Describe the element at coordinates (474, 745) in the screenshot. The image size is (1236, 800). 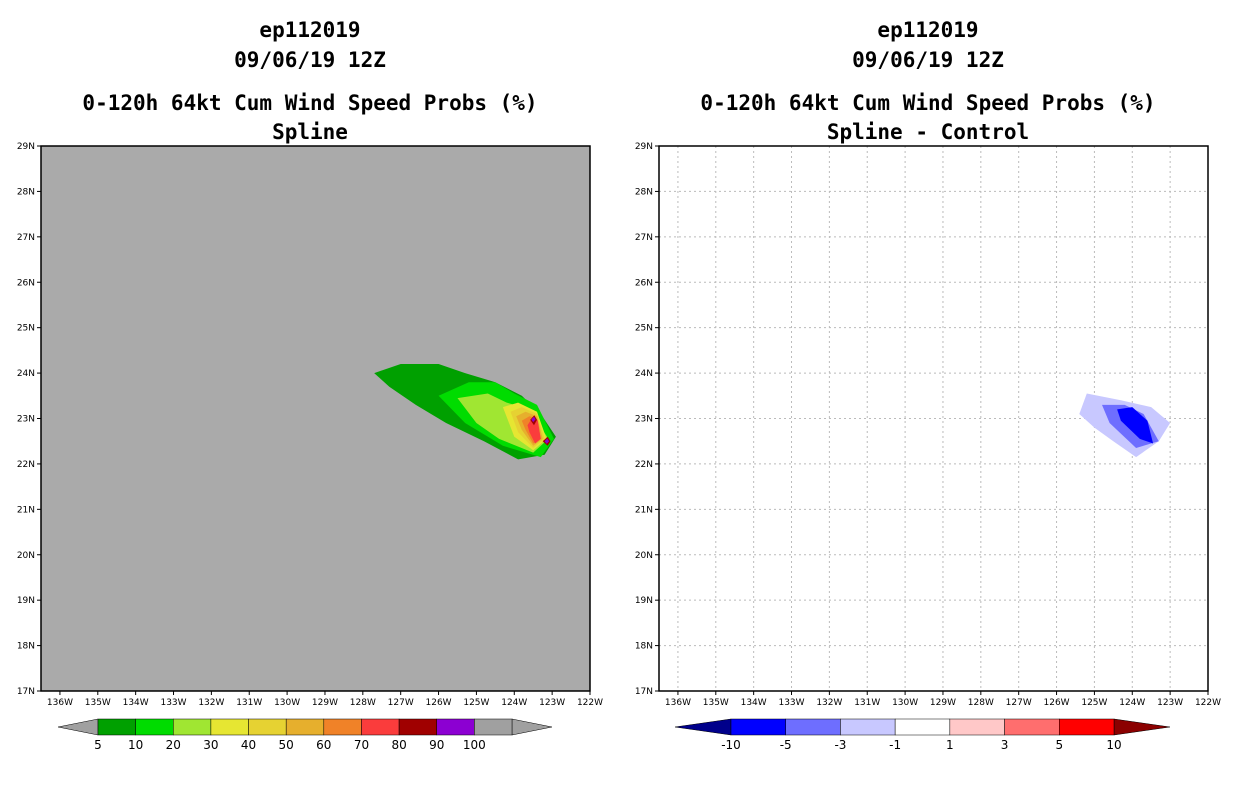
I see `colorbar-label: 100` at that location.